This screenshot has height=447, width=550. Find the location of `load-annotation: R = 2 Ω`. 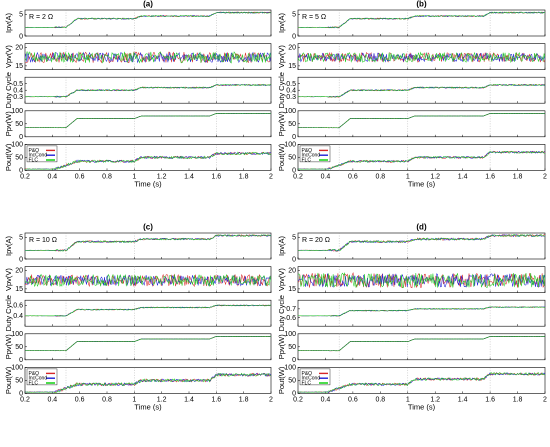

load-annotation: R = 2 Ω is located at coordinates (41, 17).